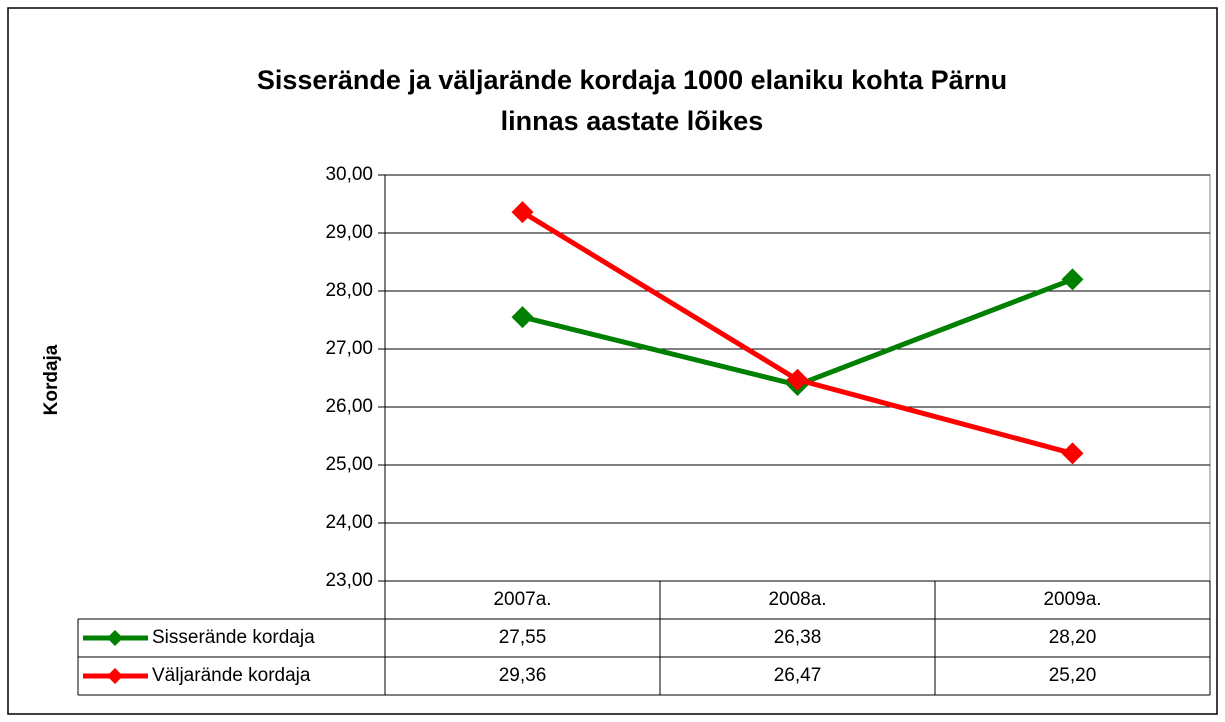 This screenshot has width=1225, height=722. Describe the element at coordinates (231, 675) in the screenshot. I see `legend-label: Väljarände kordaja` at that location.